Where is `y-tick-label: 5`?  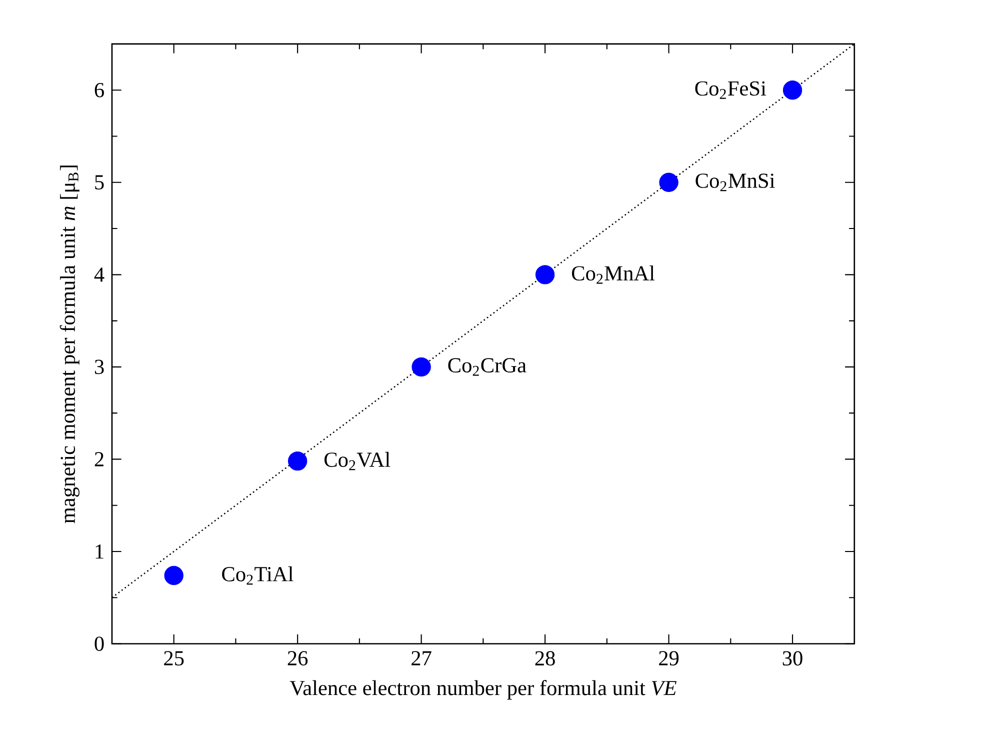
y-tick-label: 5 is located at coordinates (99, 182).